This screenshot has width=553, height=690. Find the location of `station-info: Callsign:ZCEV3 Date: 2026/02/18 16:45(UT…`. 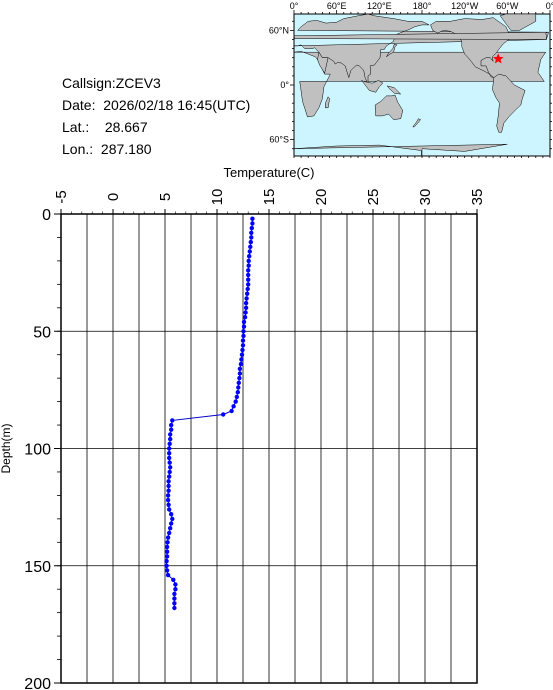

station-info: Callsign:ZCEV3 Date: 2026/02/18 16:45(UT… is located at coordinates (156, 116).